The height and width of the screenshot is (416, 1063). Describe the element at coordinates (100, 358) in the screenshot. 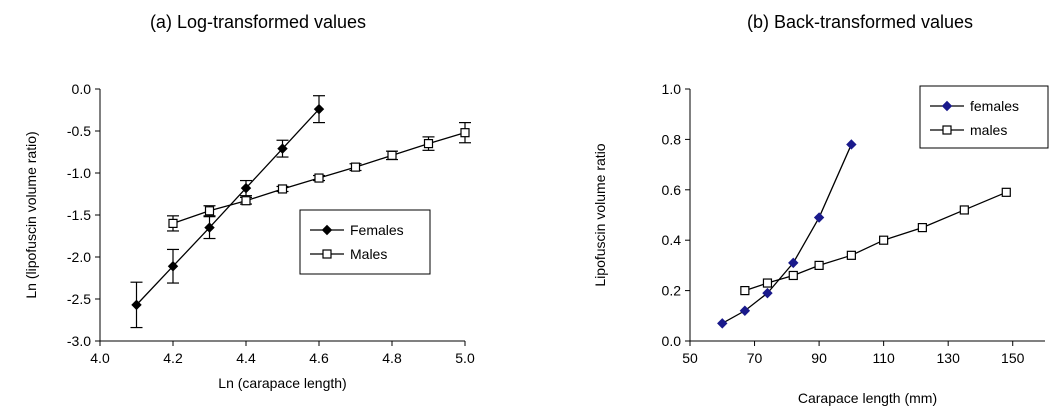

I see `x-tick-label: 4.0` at that location.